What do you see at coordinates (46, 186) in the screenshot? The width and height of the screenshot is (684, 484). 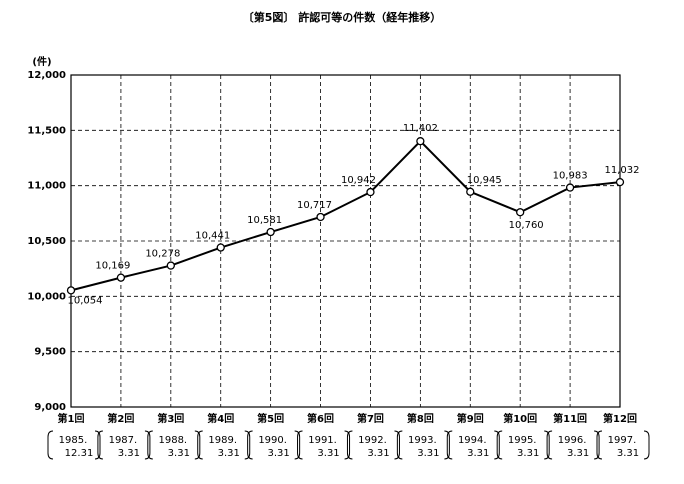 I see `y-tick-label: 11,000` at bounding box center [46, 186].